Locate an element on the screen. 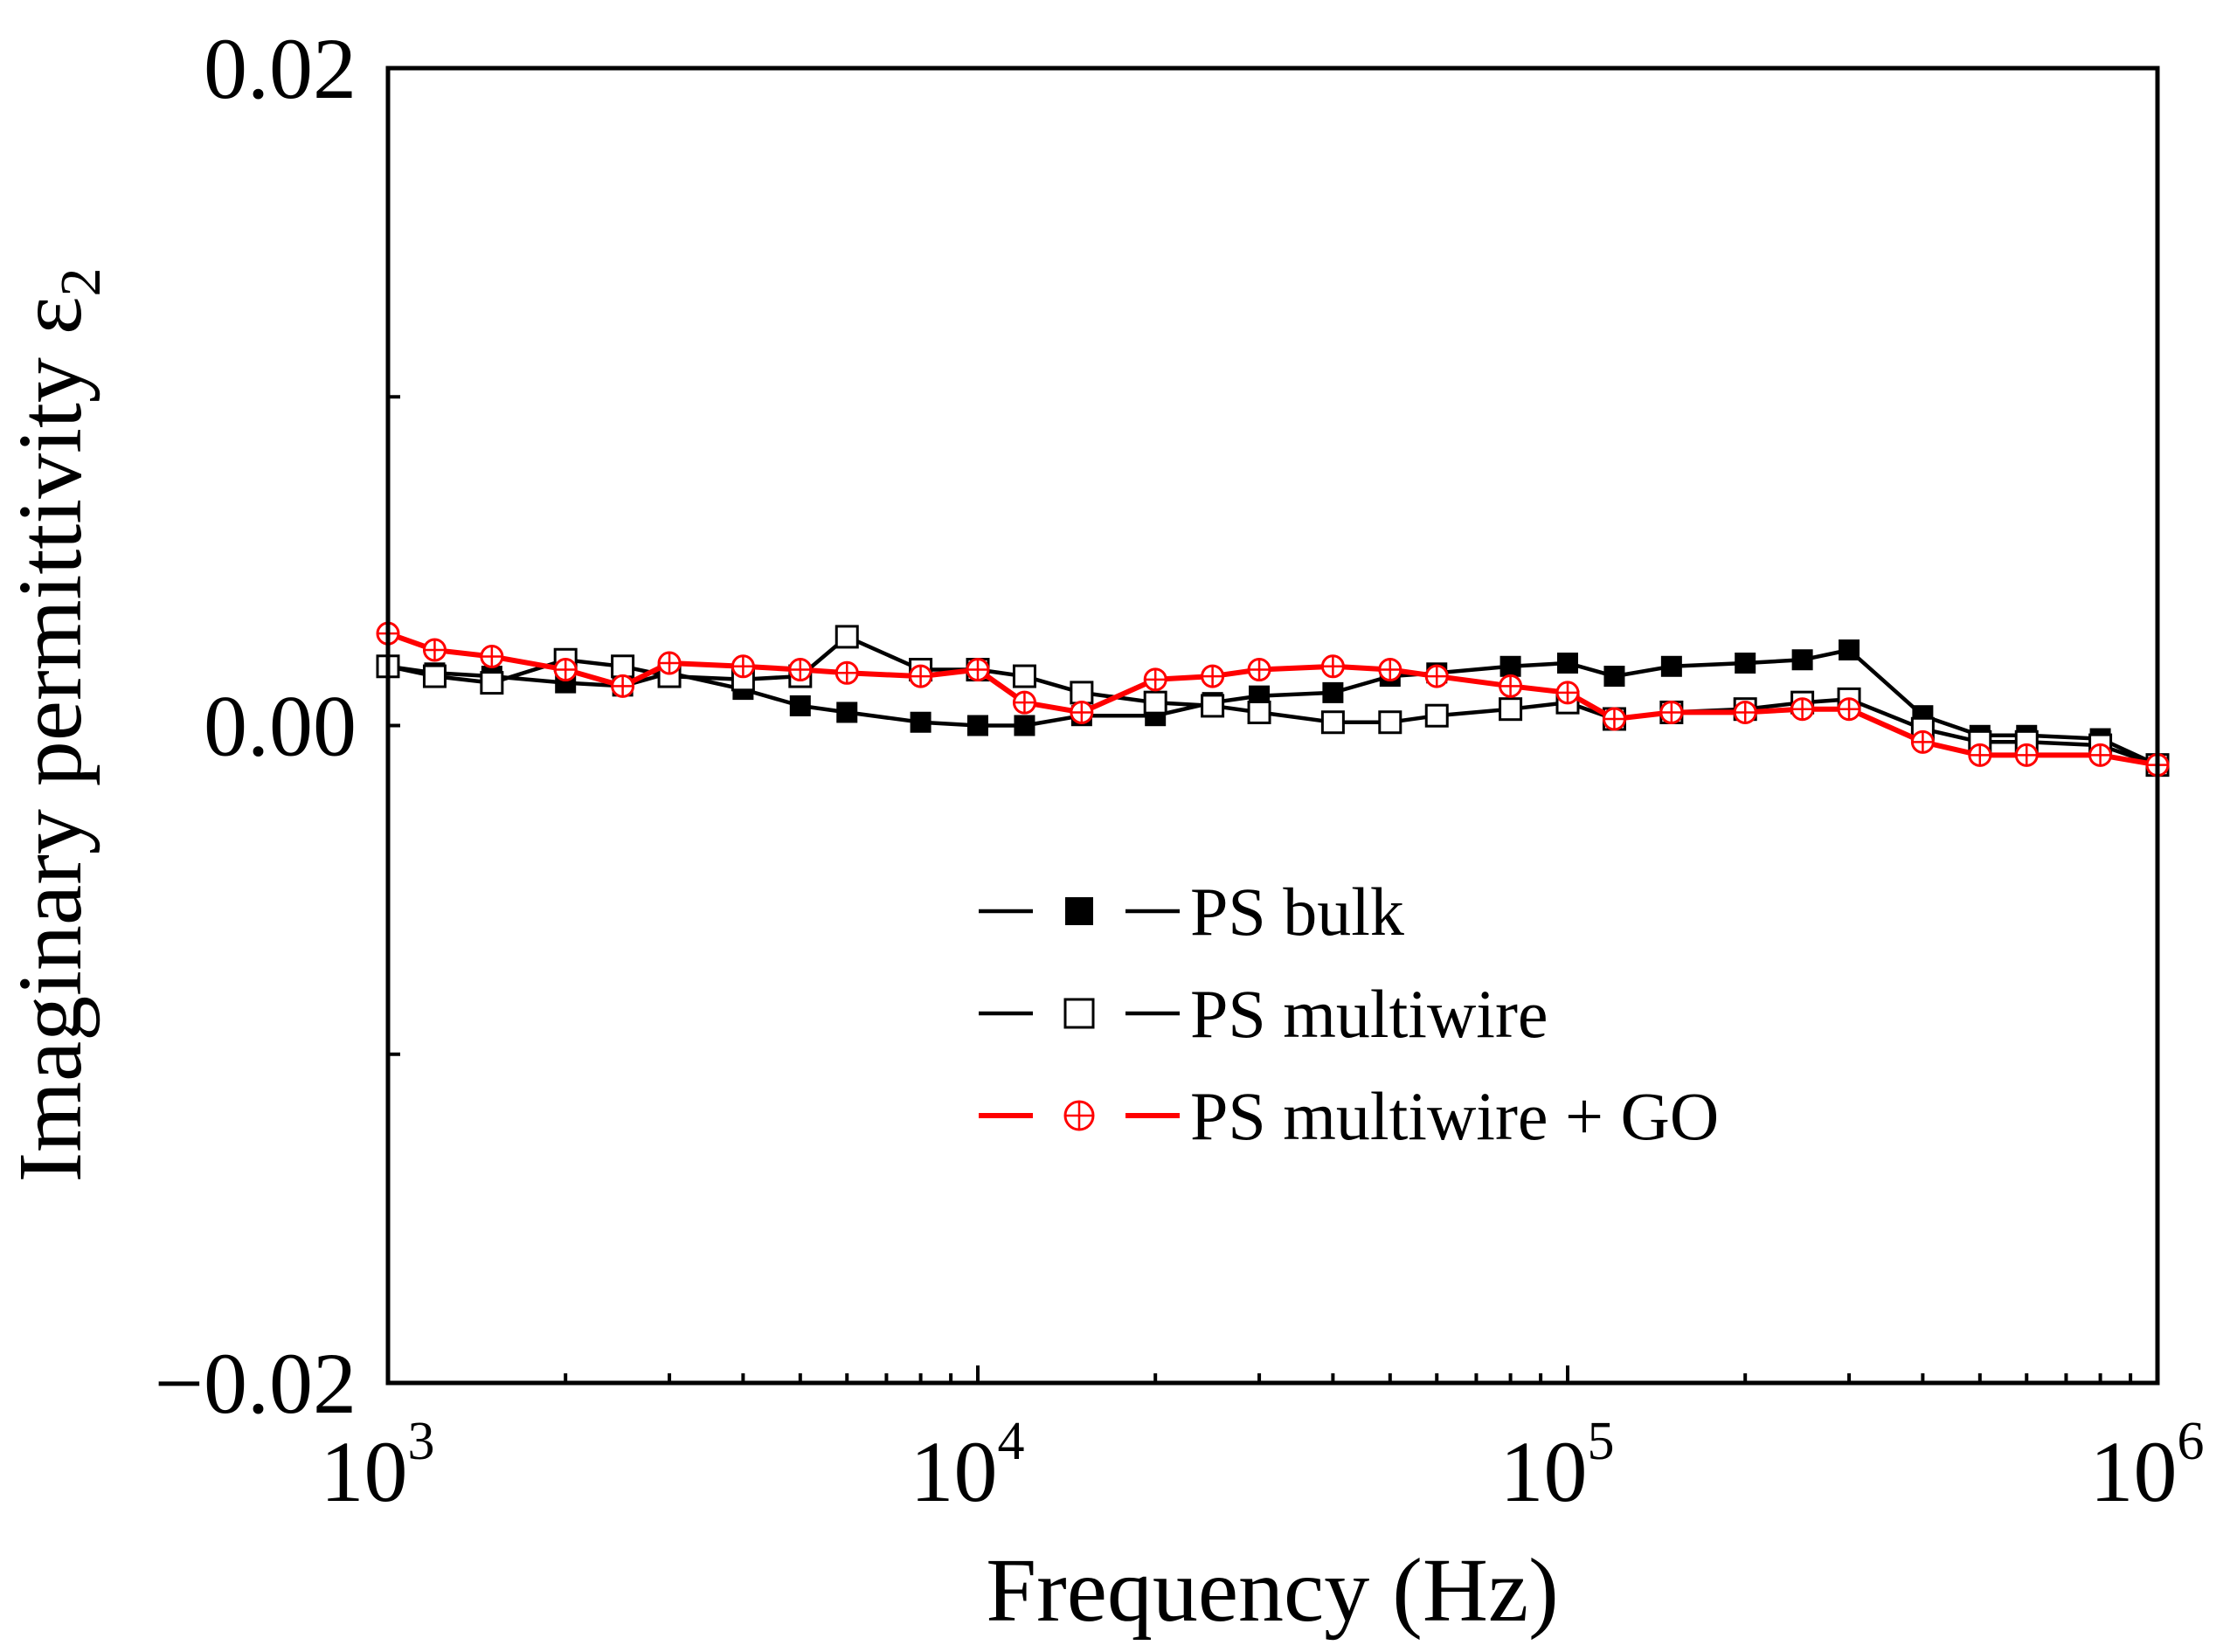 This screenshot has height=1652, width=2237. series-0-point-20-shape is located at coordinates (1567, 663).